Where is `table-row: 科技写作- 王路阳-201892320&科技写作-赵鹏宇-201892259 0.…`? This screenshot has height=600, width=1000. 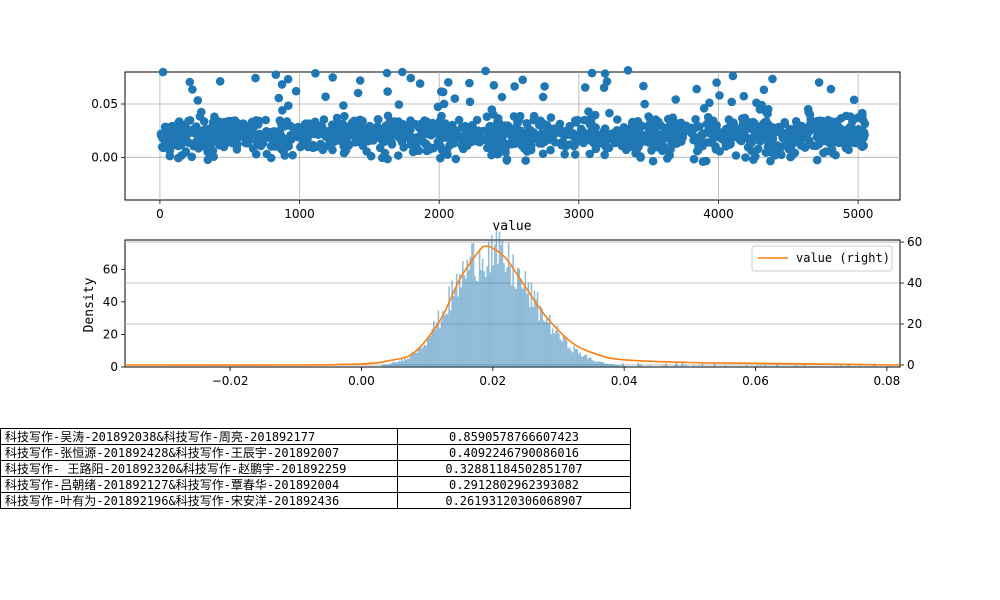 table-row: 科技写作- 王路阳-201892320&科技写作-赵鹏宇-201892259 0.… is located at coordinates (315, 468).